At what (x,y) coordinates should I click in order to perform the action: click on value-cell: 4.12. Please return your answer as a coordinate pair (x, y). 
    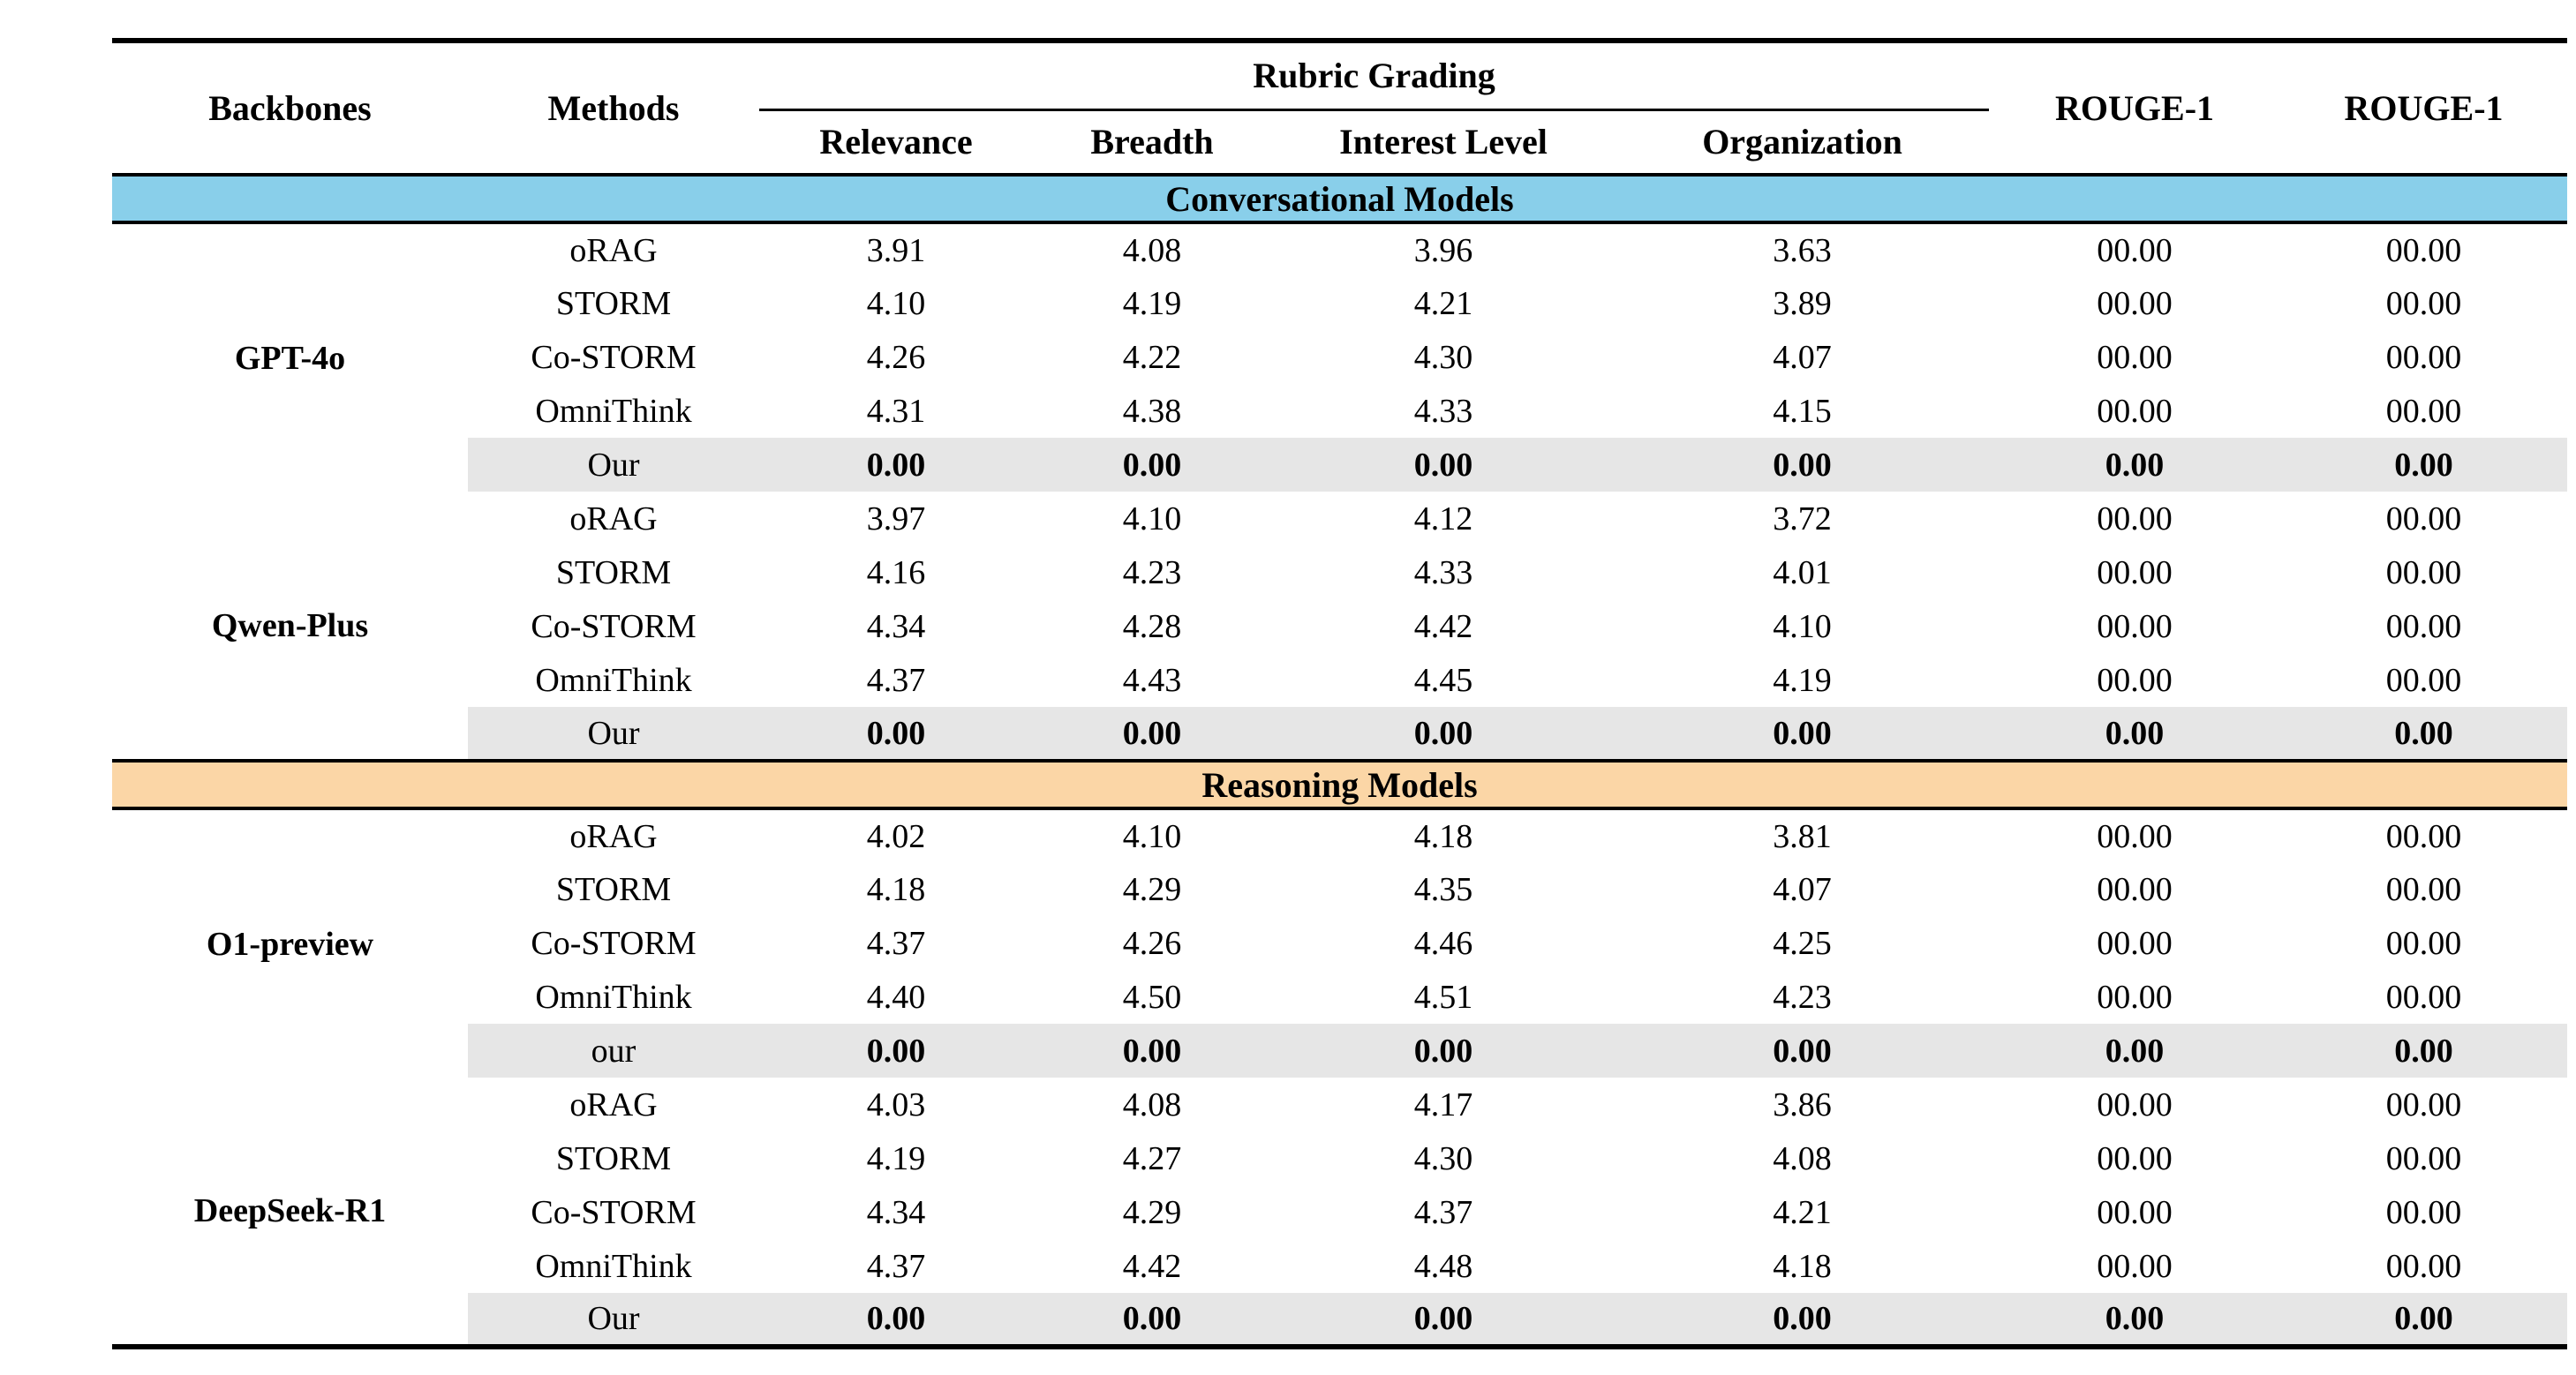
    Looking at the image, I should click on (1443, 518).